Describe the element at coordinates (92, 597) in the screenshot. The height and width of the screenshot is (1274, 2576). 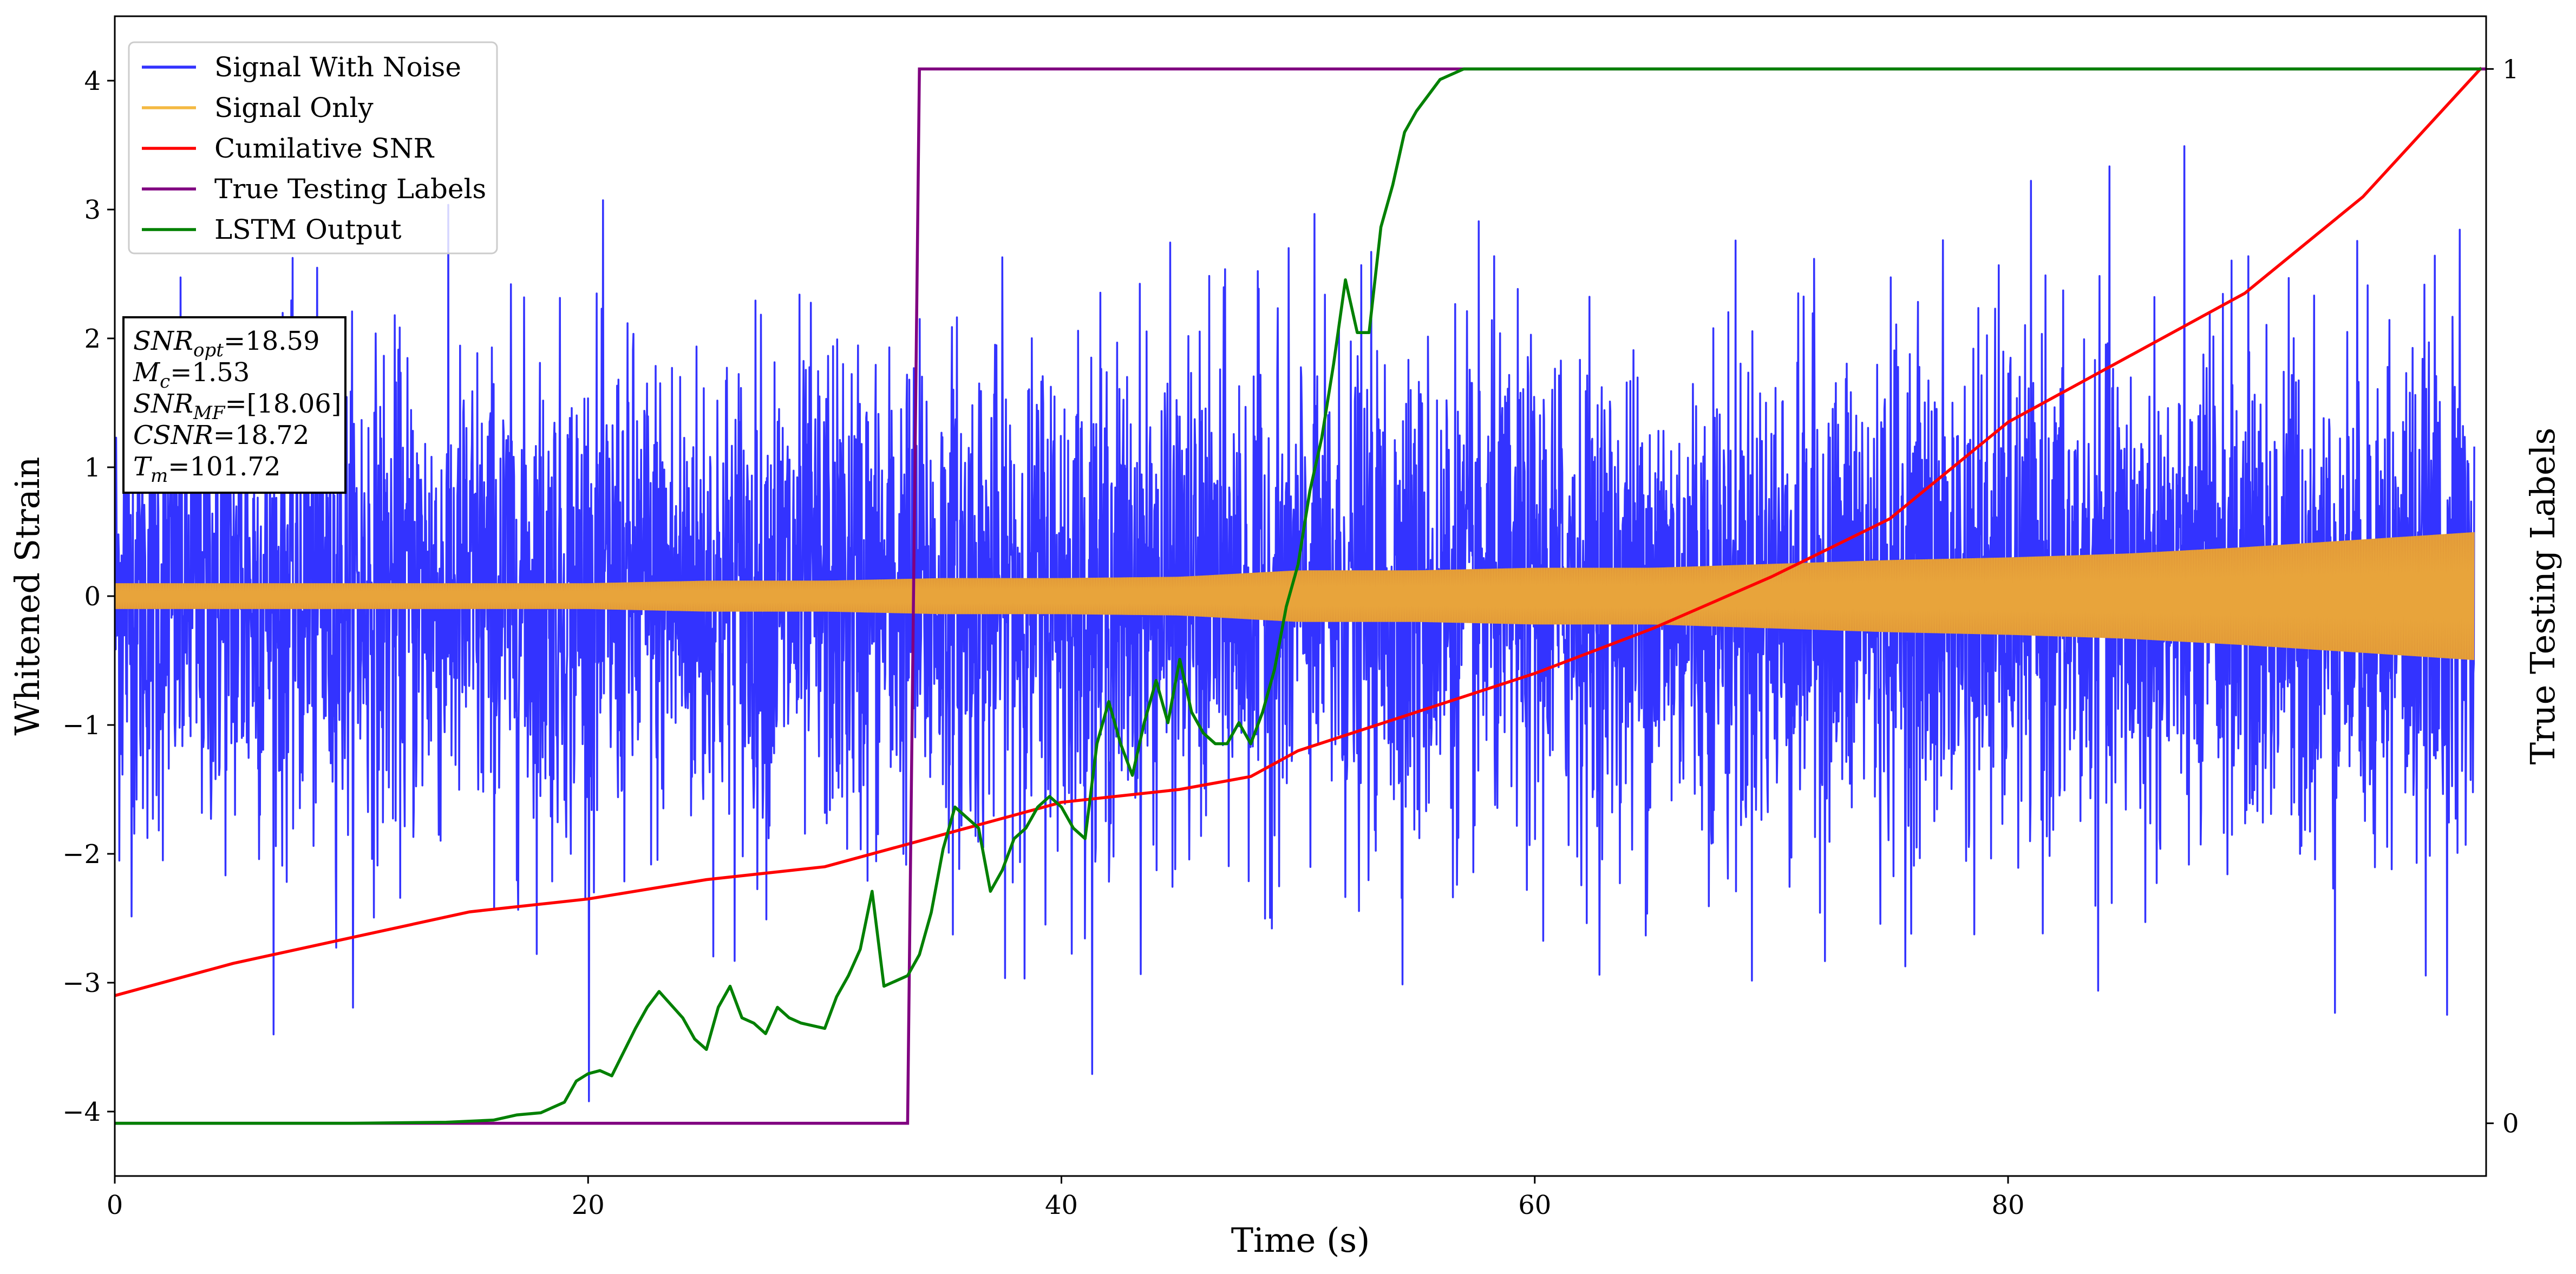
I see `y-tick-label: 0` at that location.